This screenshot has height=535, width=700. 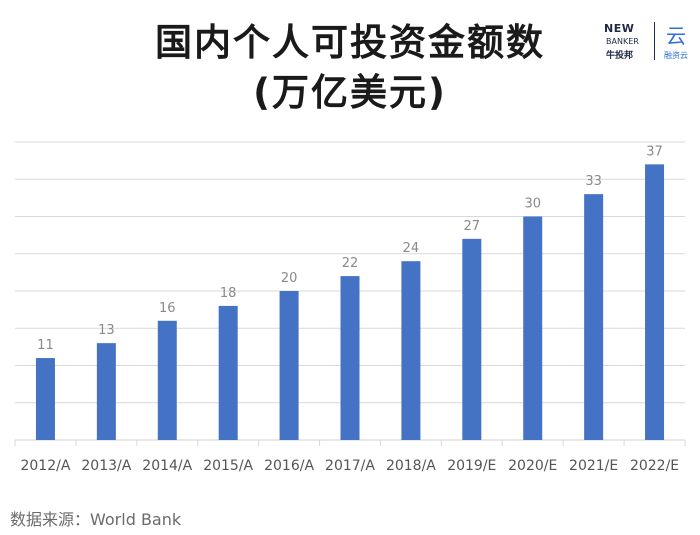 I want to click on data-label: 37, so click(x=654, y=151).